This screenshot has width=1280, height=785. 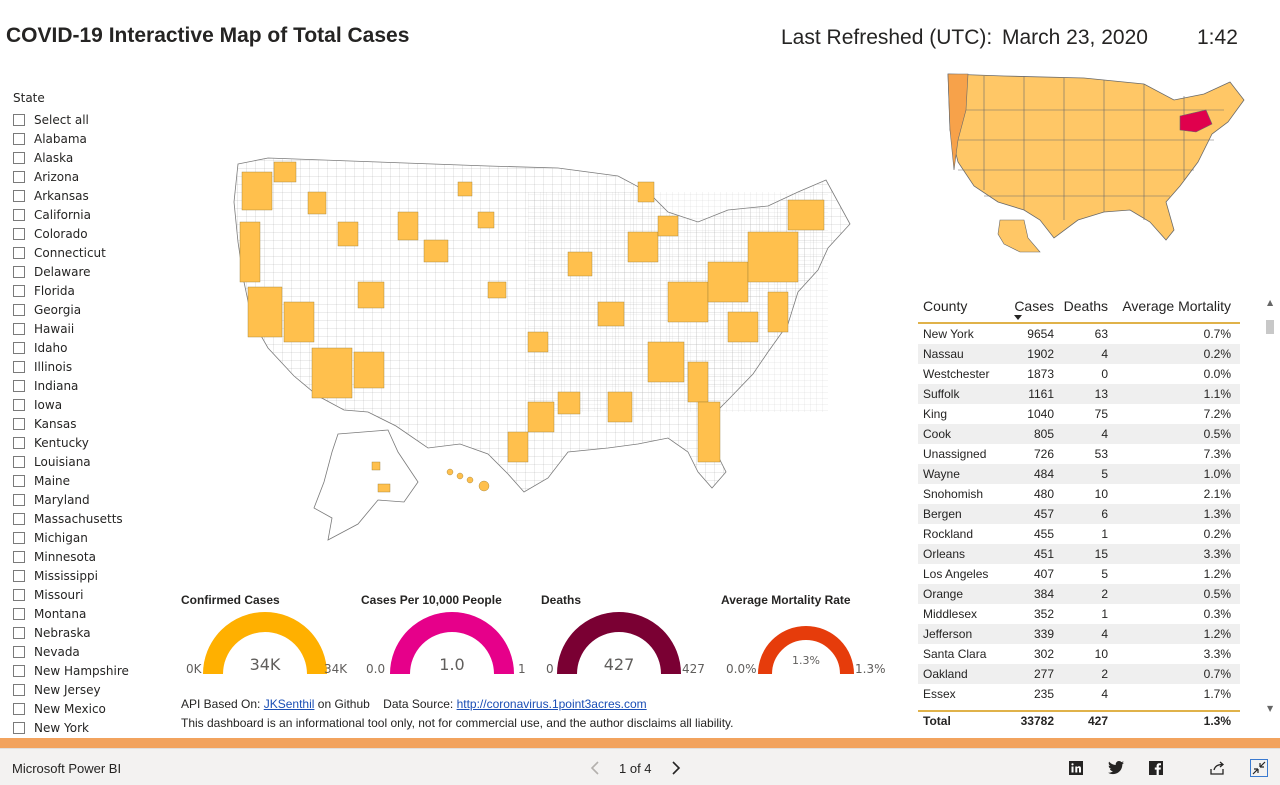 What do you see at coordinates (88, 556) in the screenshot?
I see `slicer-item: Minnesota` at bounding box center [88, 556].